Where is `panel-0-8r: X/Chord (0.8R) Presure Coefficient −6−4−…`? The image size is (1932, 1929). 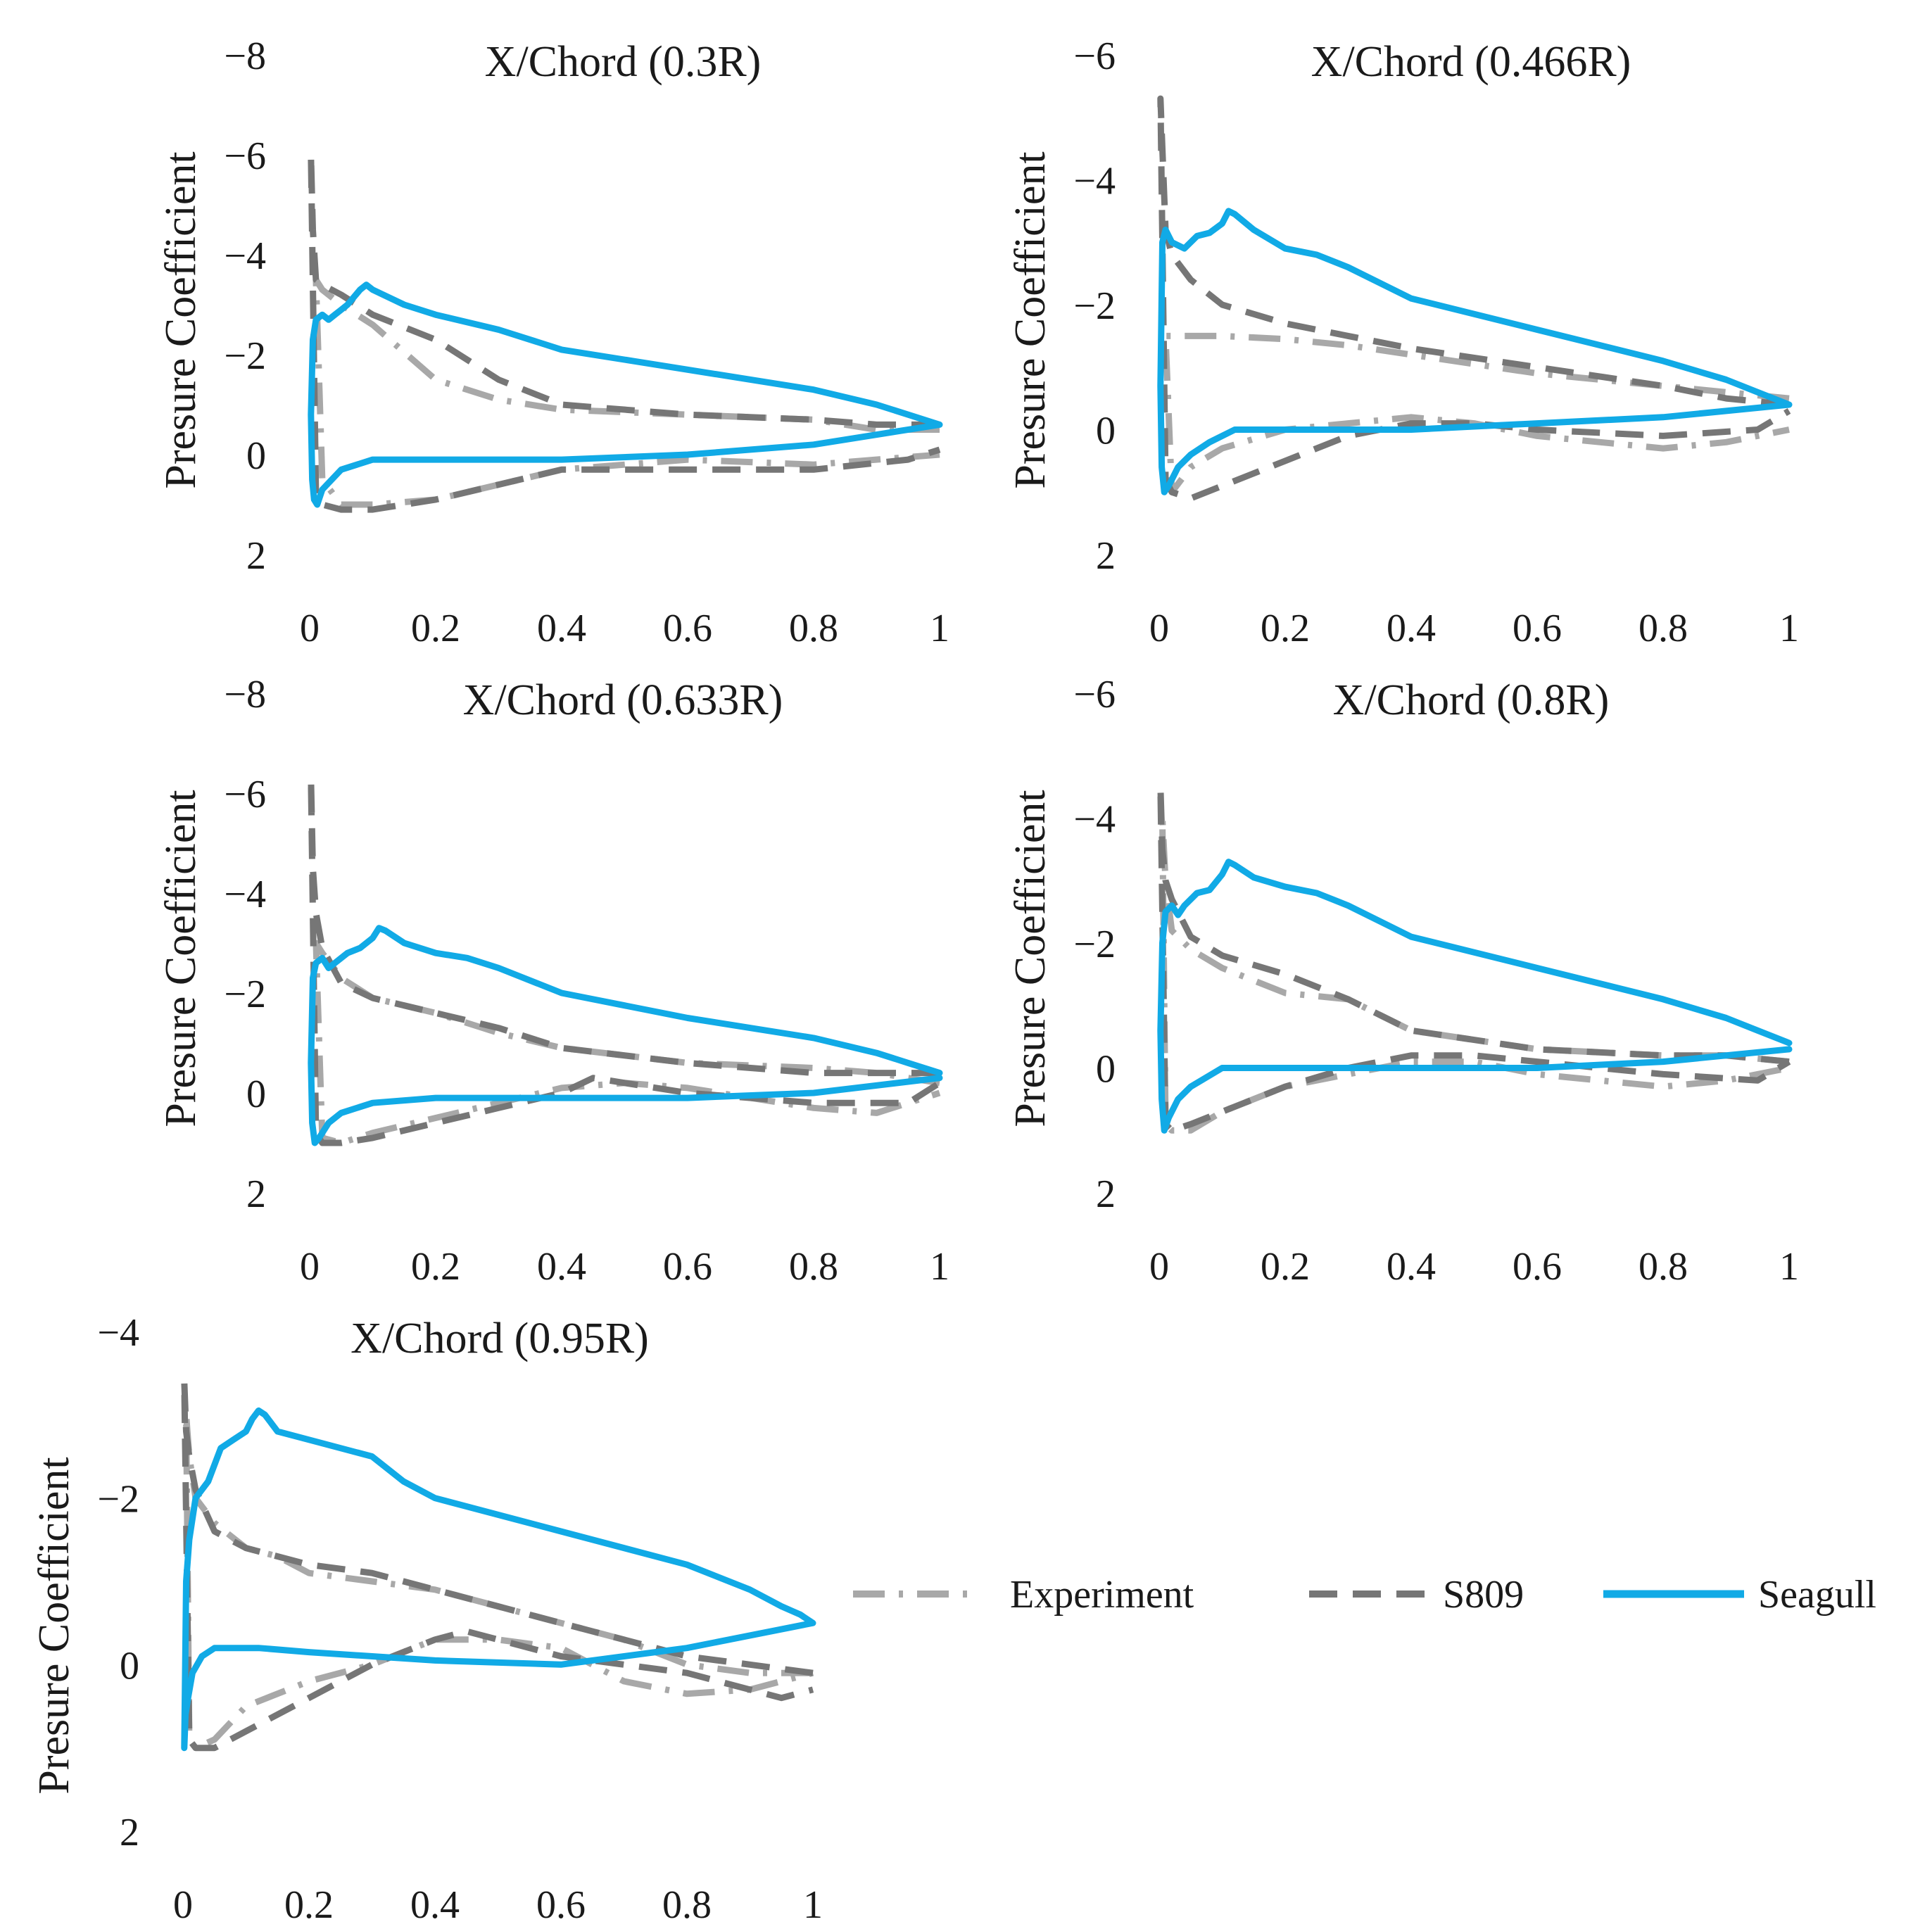 panel-0-8r: X/Chord (0.8R) Presure Coefficient −6−4−… is located at coordinates (1402, 981).